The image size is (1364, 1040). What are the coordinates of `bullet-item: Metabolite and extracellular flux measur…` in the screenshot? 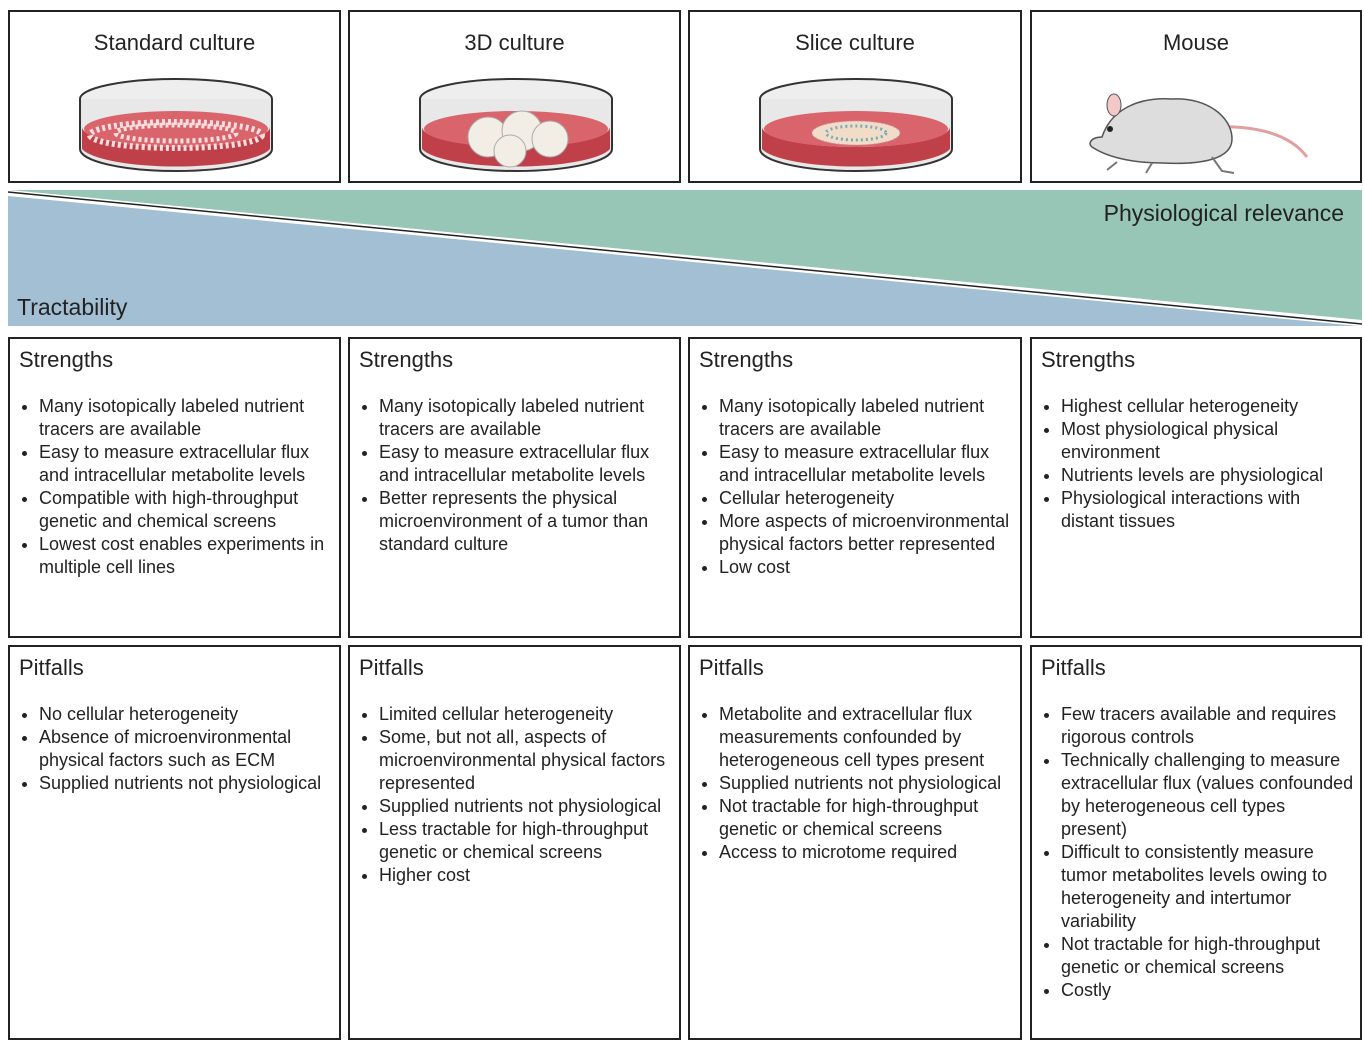 It's located at (867, 737).